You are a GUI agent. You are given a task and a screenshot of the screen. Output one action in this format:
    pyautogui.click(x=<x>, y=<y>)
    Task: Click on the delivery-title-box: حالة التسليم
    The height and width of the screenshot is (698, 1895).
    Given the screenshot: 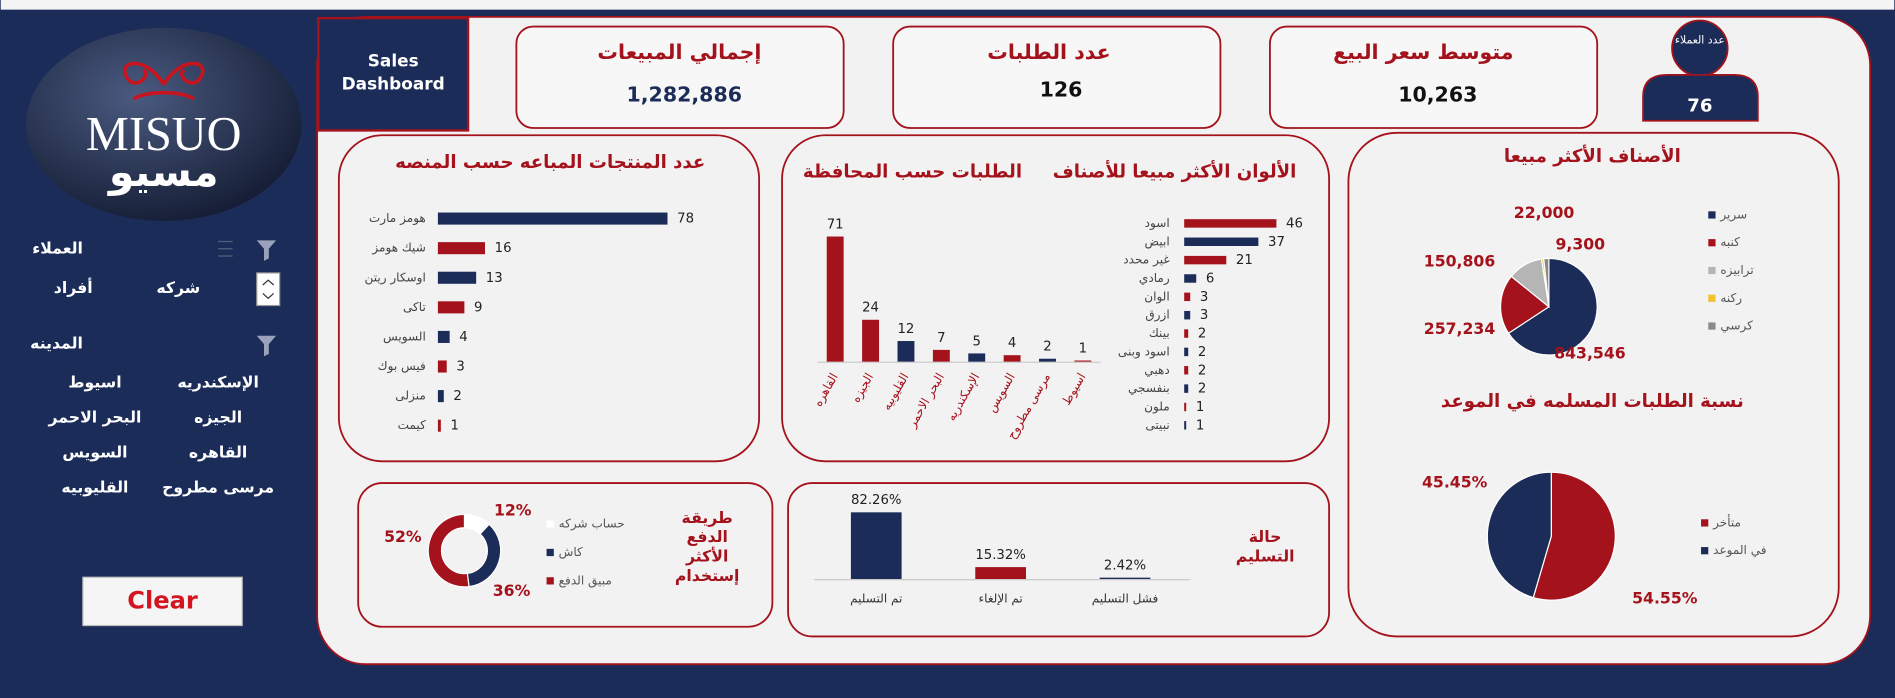 What is the action you would take?
    pyautogui.click(x=1265, y=547)
    